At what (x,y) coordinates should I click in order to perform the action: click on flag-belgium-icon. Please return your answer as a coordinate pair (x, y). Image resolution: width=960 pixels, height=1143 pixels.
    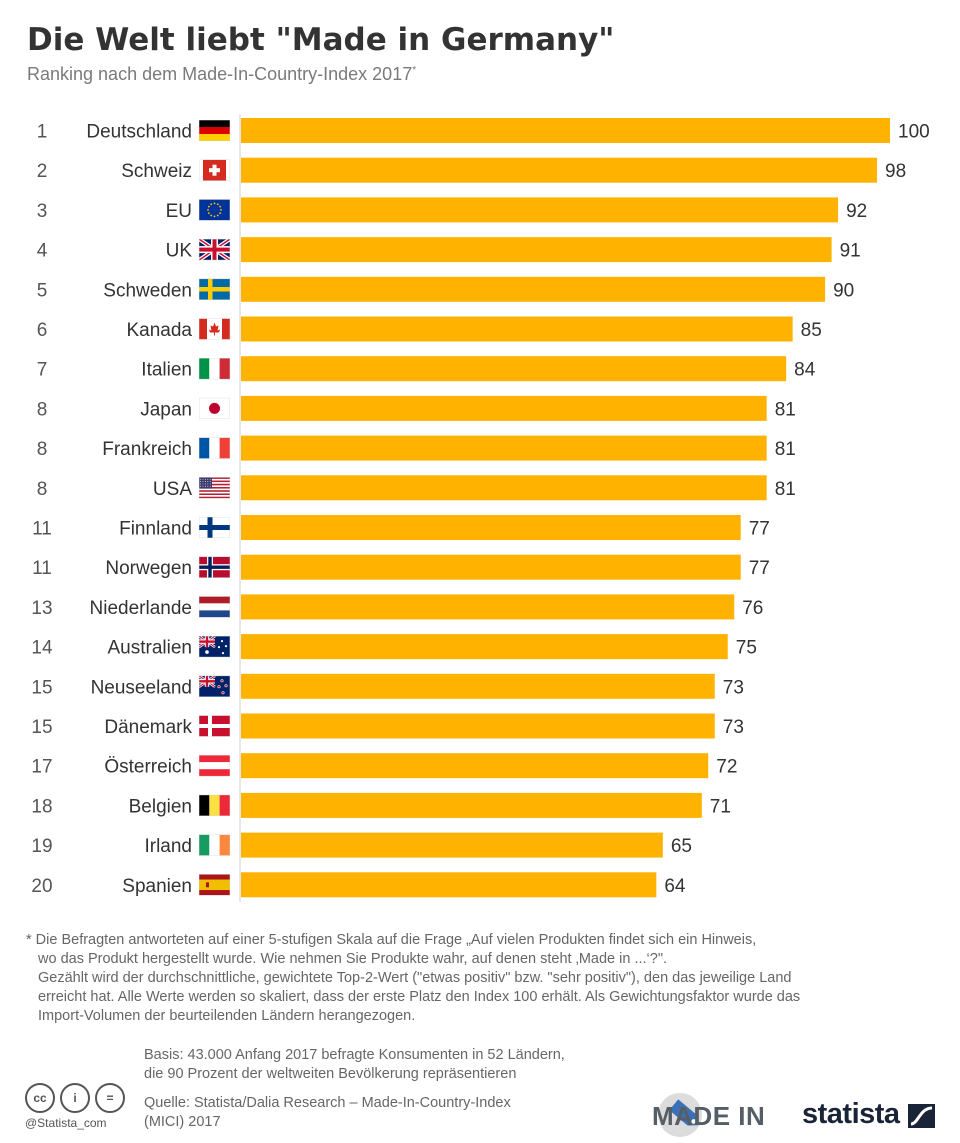
    Looking at the image, I should click on (214, 805).